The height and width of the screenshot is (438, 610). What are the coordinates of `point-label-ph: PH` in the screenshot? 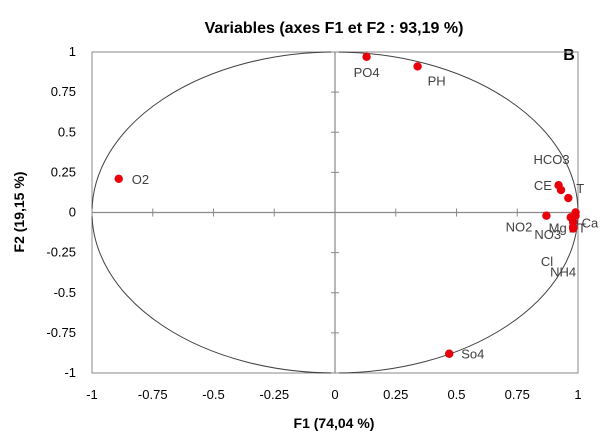 It's located at (437, 80).